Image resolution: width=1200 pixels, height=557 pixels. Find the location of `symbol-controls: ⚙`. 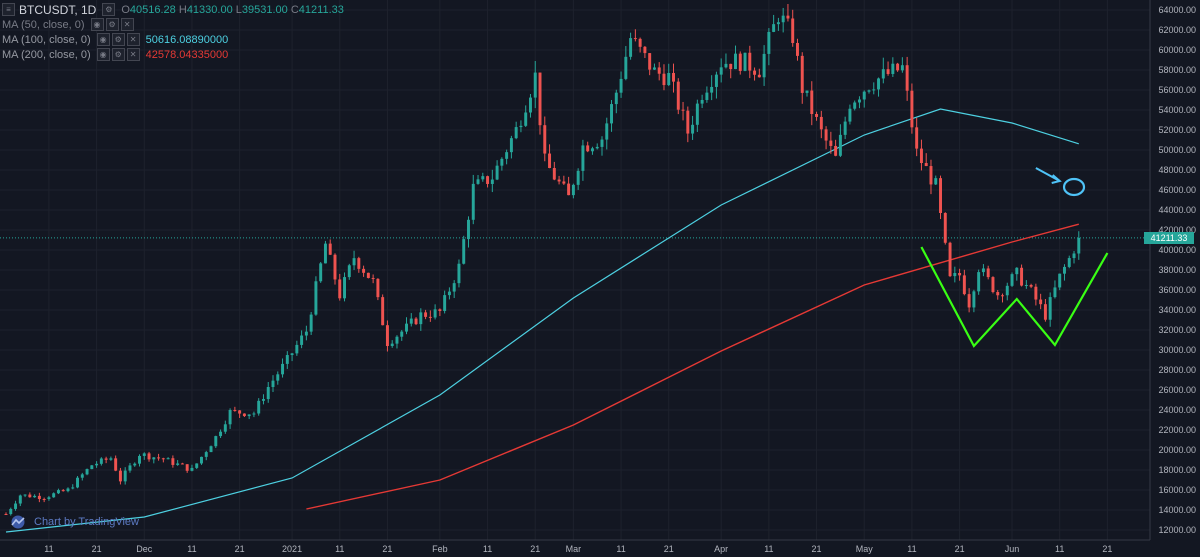

symbol-controls: ⚙ is located at coordinates (109, 9).